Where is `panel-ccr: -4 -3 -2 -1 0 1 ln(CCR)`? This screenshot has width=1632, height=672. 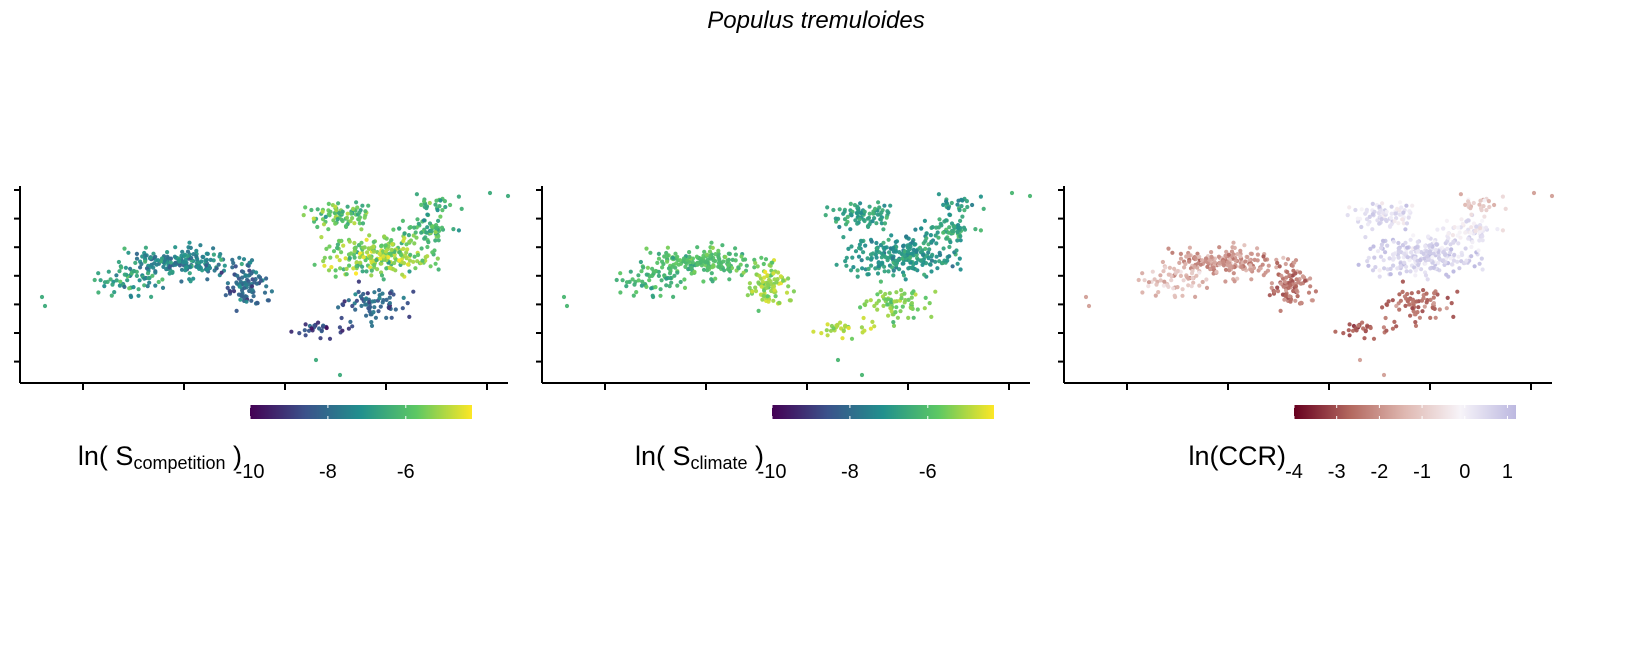
panel-ccr: -4 -3 -2 -1 0 1 ln(CCR) is located at coordinates (1306, 334).